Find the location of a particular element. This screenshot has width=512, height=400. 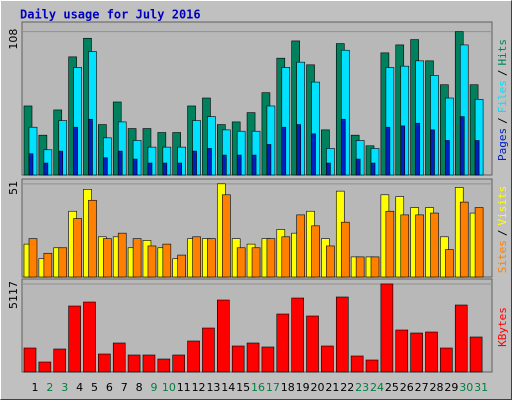

x-tick-label: 29 is located at coordinates (451, 387).